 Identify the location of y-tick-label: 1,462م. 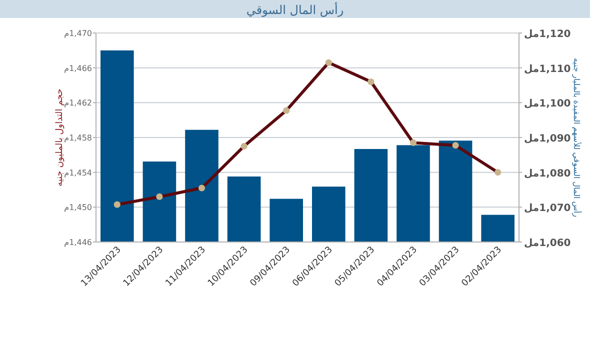
(78, 103).